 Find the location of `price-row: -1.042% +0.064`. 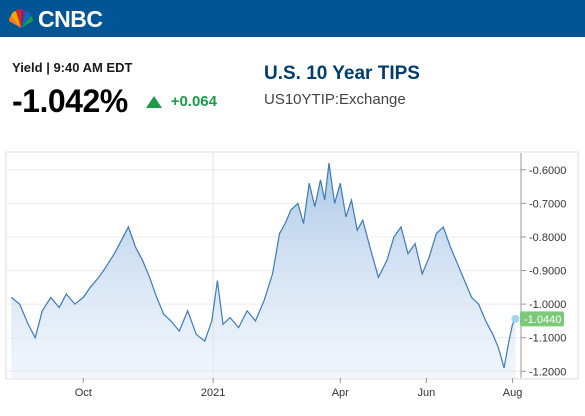

price-row: -1.042% +0.064 is located at coordinates (114, 101).